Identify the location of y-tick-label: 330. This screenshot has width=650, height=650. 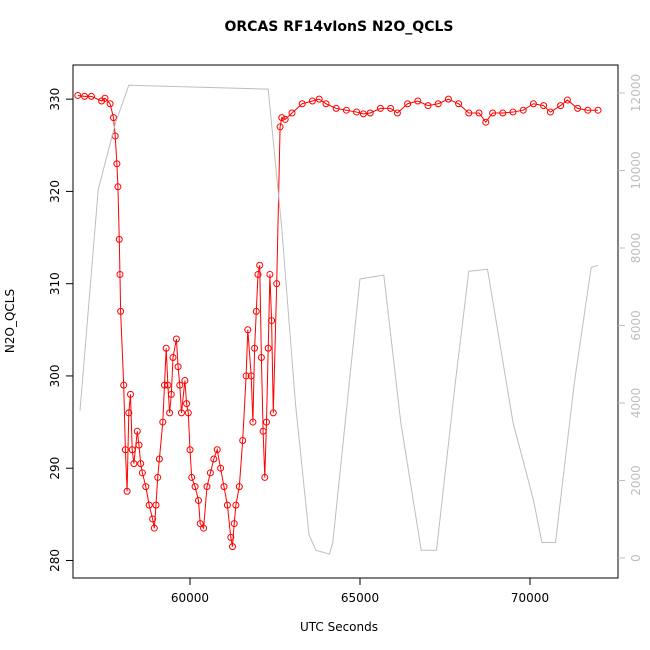
(55, 99).